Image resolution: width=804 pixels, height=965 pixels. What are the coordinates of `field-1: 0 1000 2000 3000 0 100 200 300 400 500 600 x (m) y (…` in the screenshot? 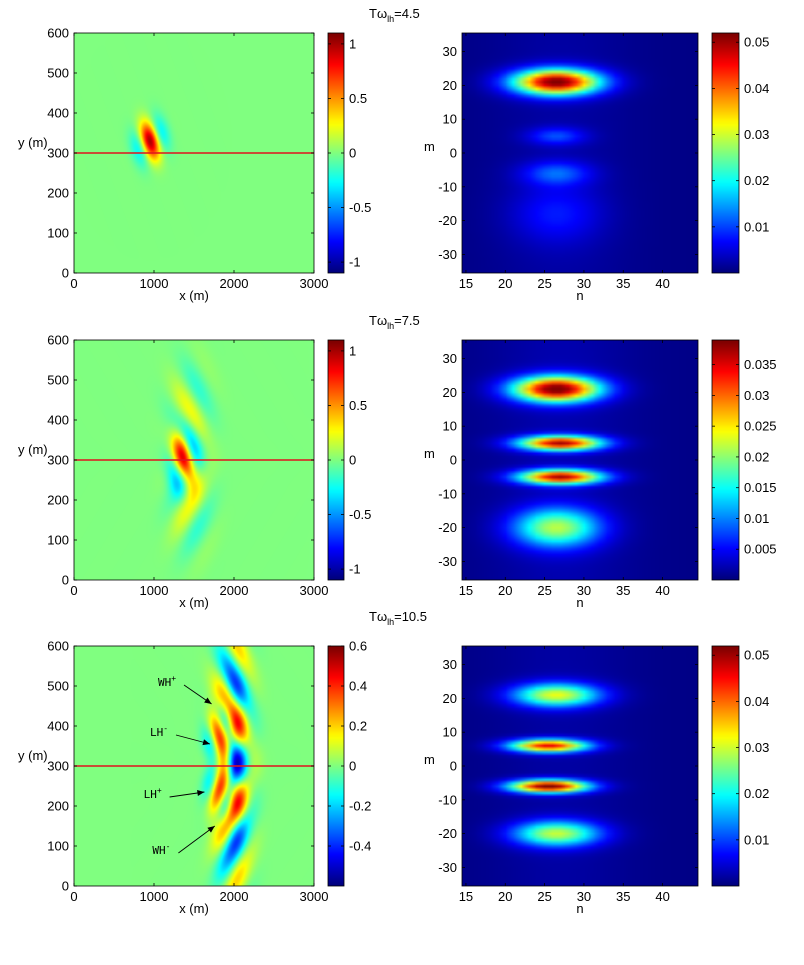 It's located at (194, 165).